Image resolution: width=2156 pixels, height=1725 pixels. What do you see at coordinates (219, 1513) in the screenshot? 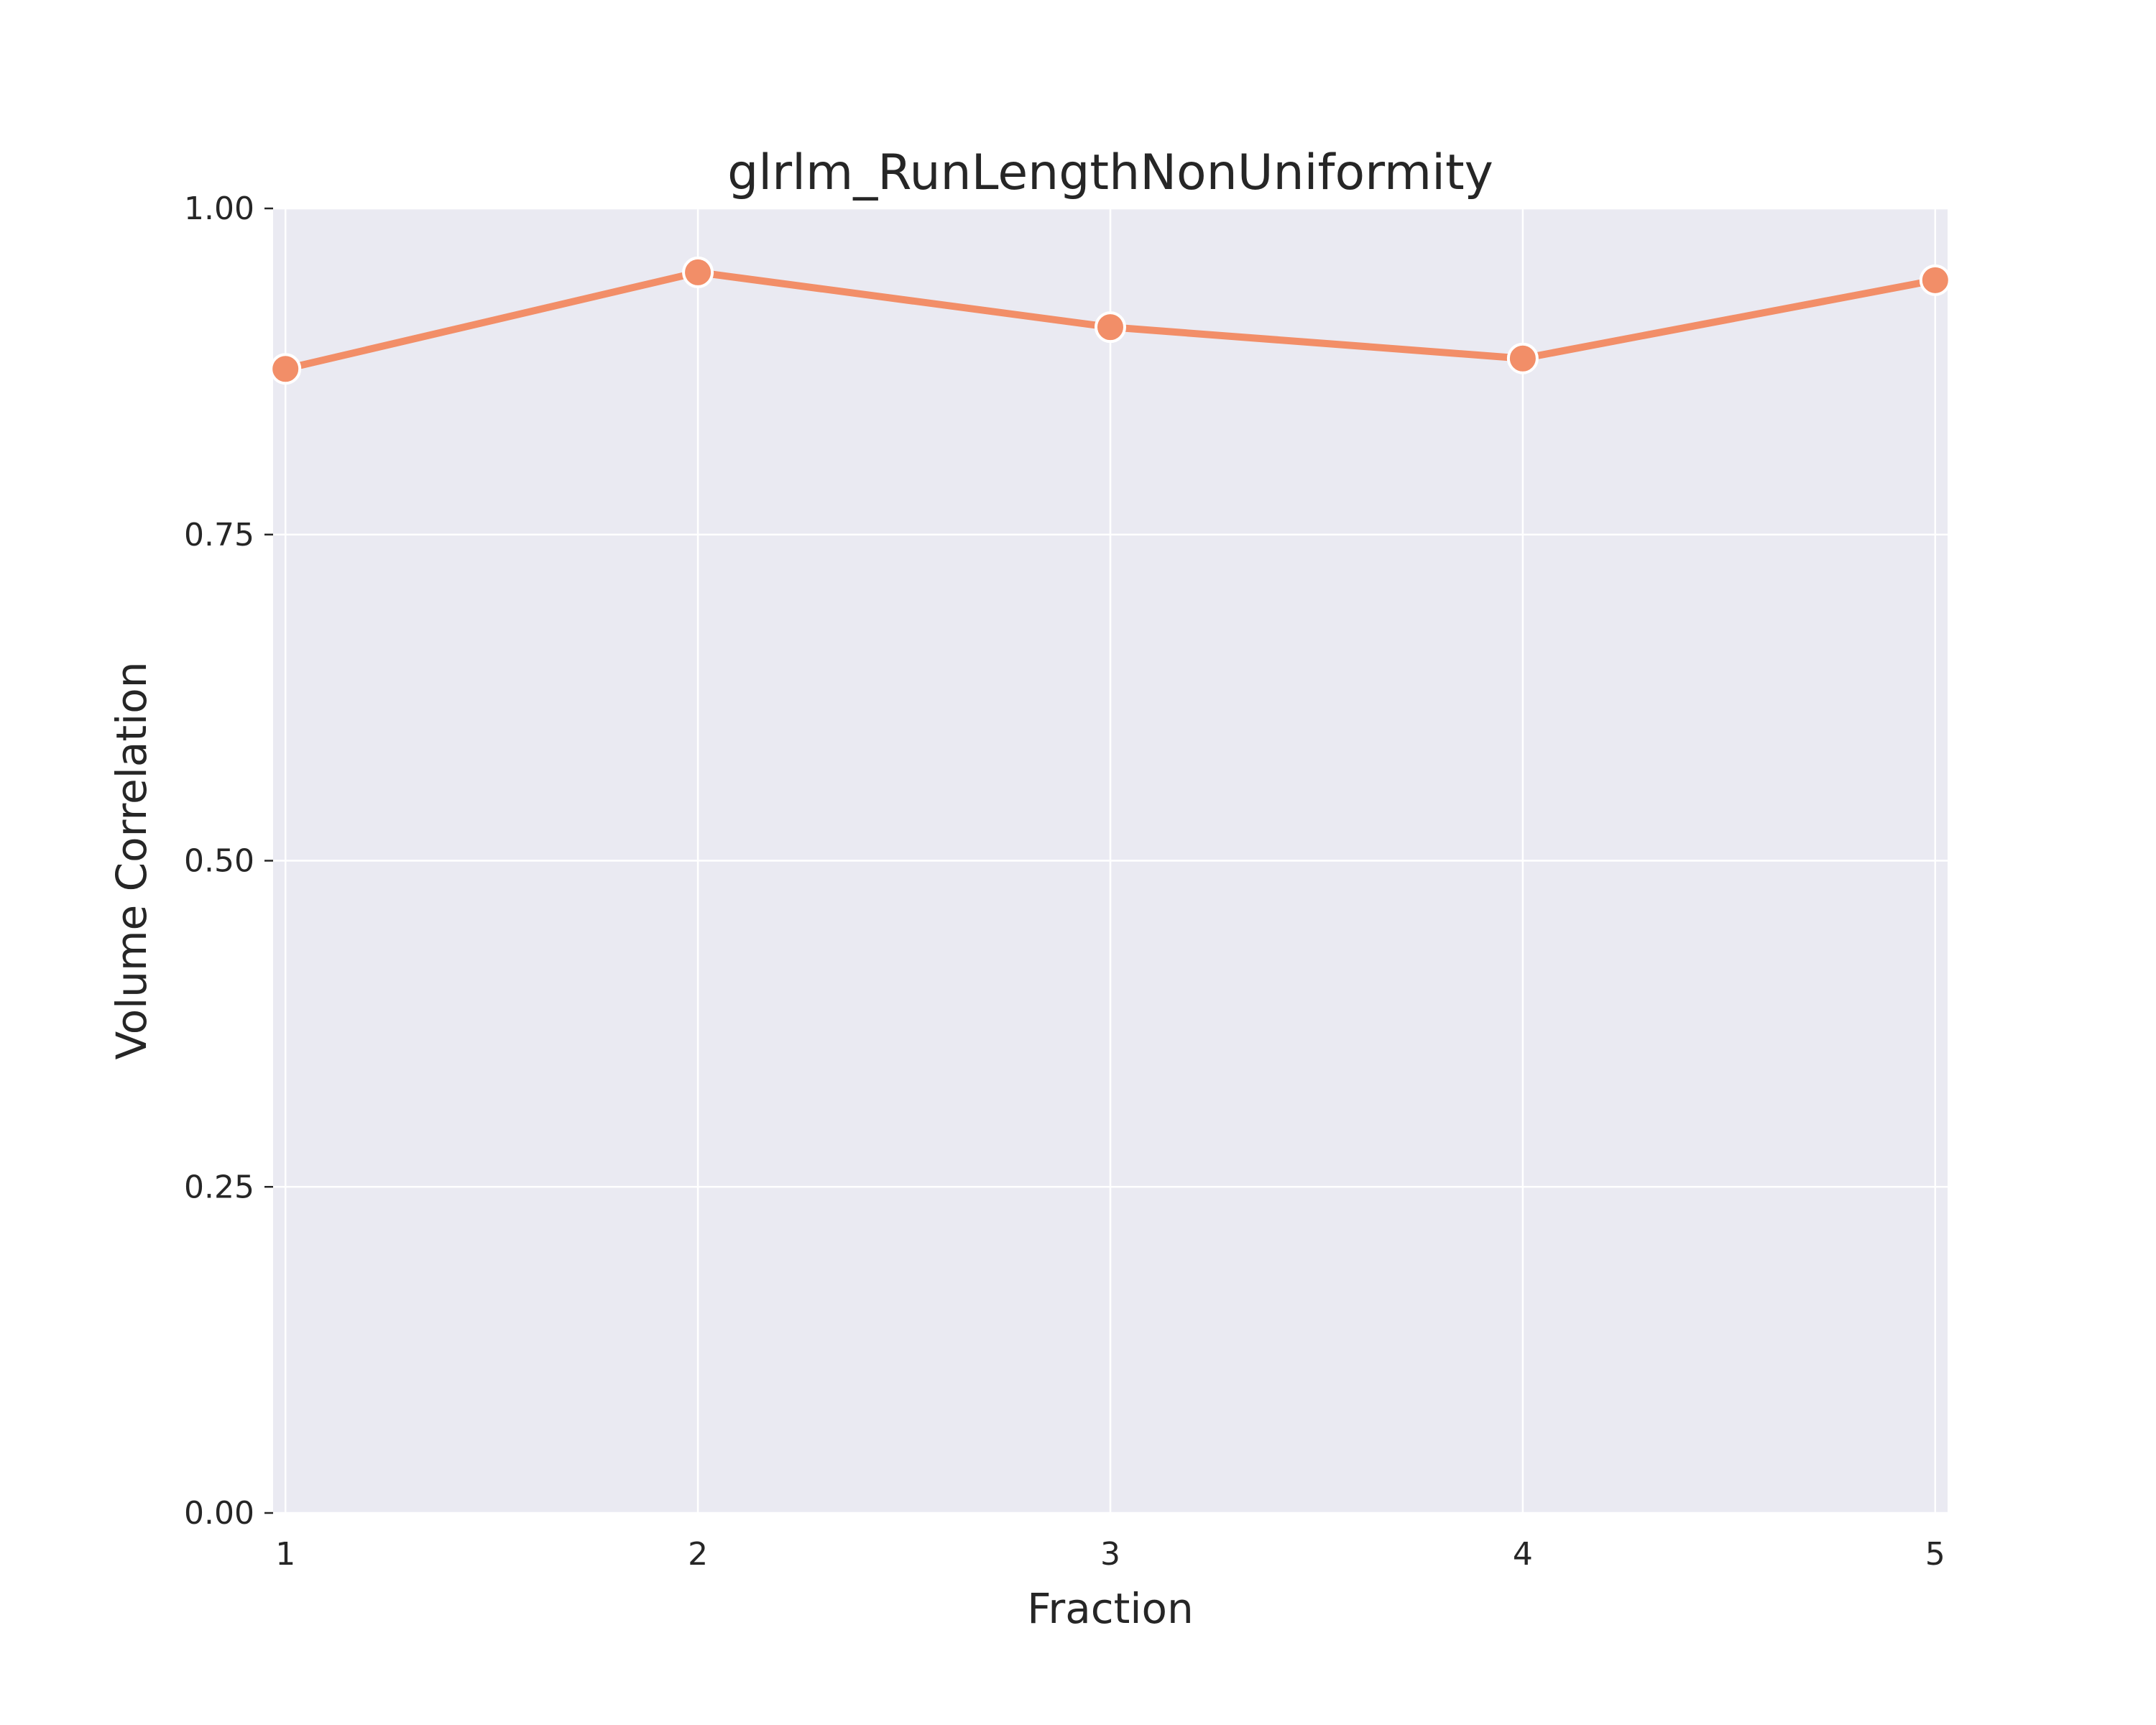
I see `y-tick-label: 0.00` at bounding box center [219, 1513].